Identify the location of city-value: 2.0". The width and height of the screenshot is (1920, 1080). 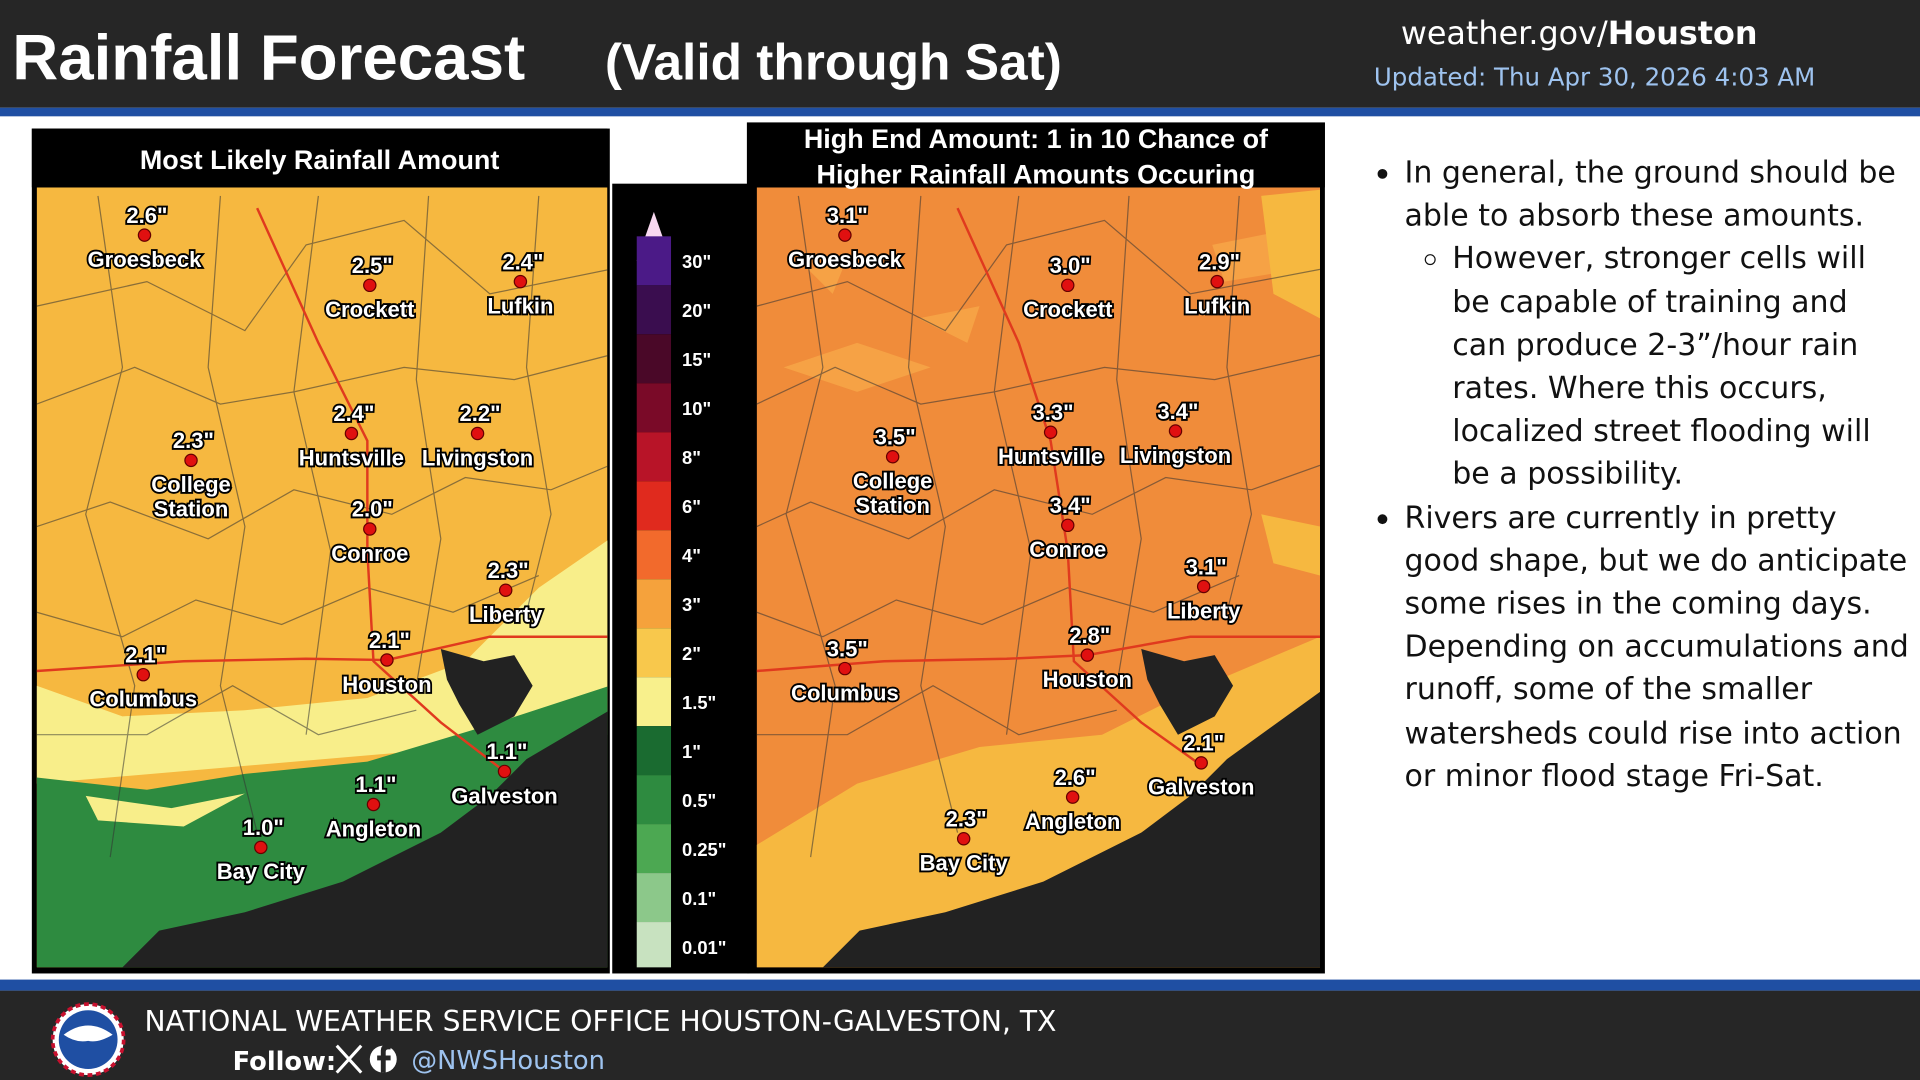
(372, 509).